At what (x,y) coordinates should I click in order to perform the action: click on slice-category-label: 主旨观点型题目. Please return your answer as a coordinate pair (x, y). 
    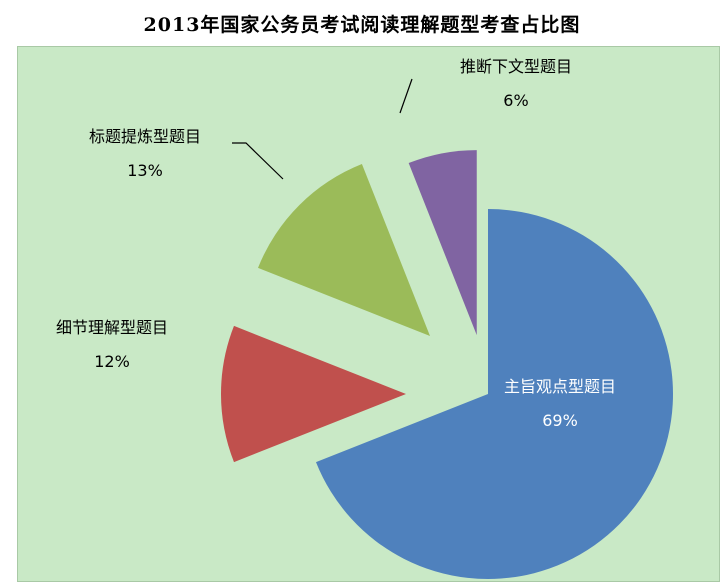
    Looking at the image, I should click on (560, 386).